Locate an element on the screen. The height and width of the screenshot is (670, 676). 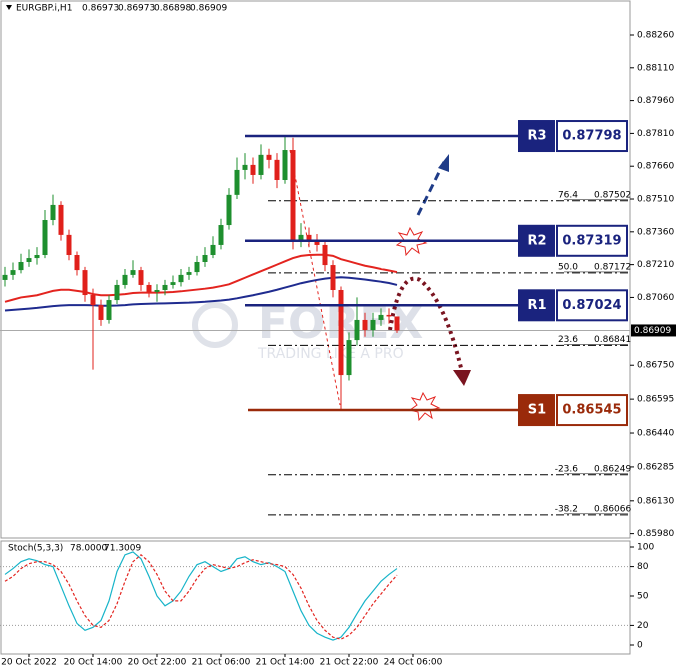
x-tick-label: 20 Oct 22:00 is located at coordinates (157, 663).